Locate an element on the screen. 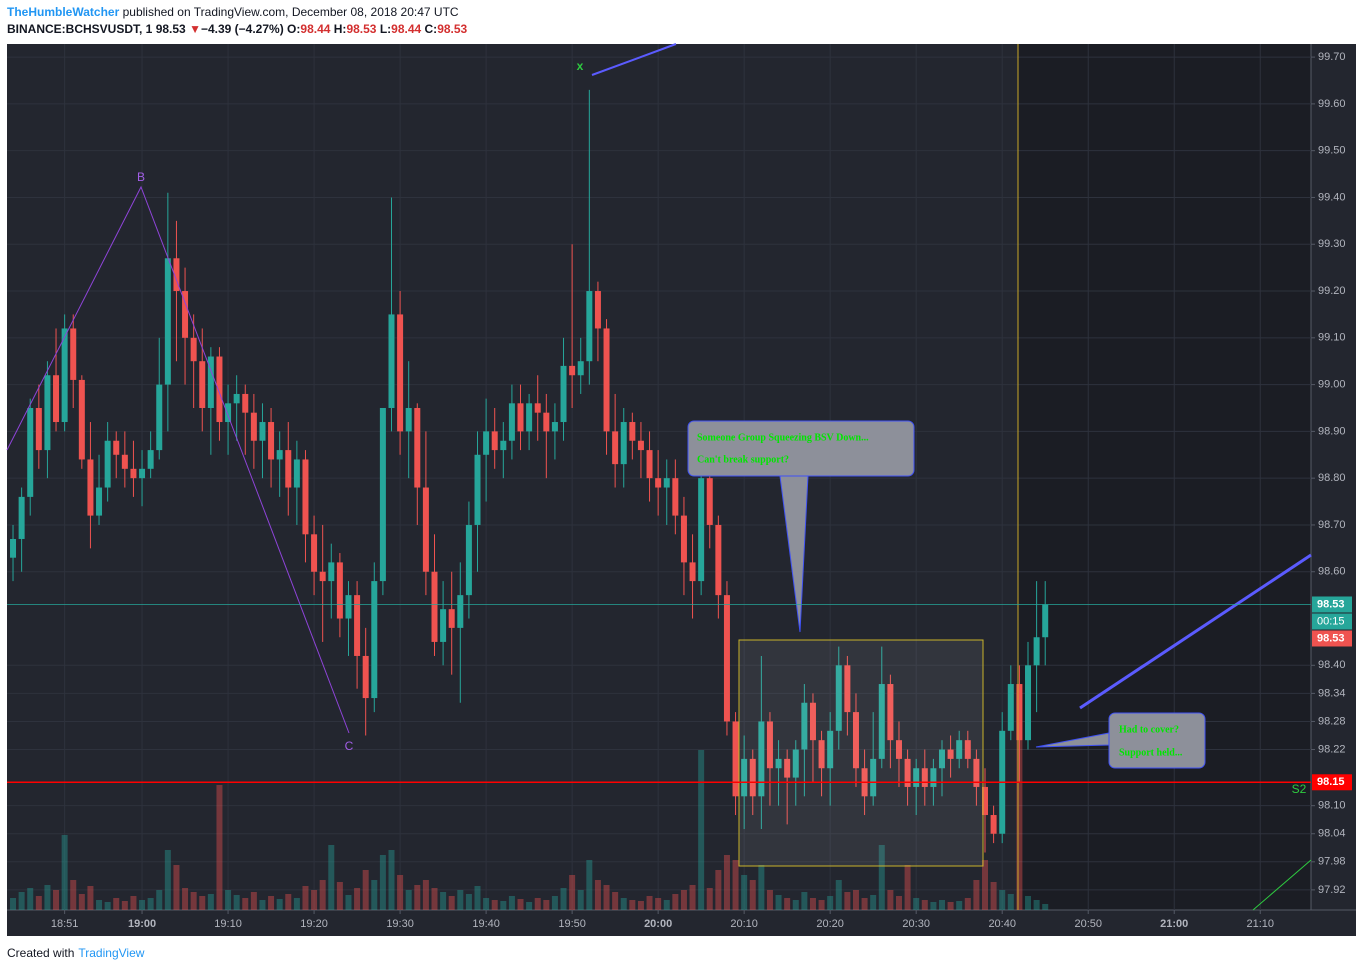 The height and width of the screenshot is (972, 1364). y-tick-label: 99.30 is located at coordinates (1332, 244).